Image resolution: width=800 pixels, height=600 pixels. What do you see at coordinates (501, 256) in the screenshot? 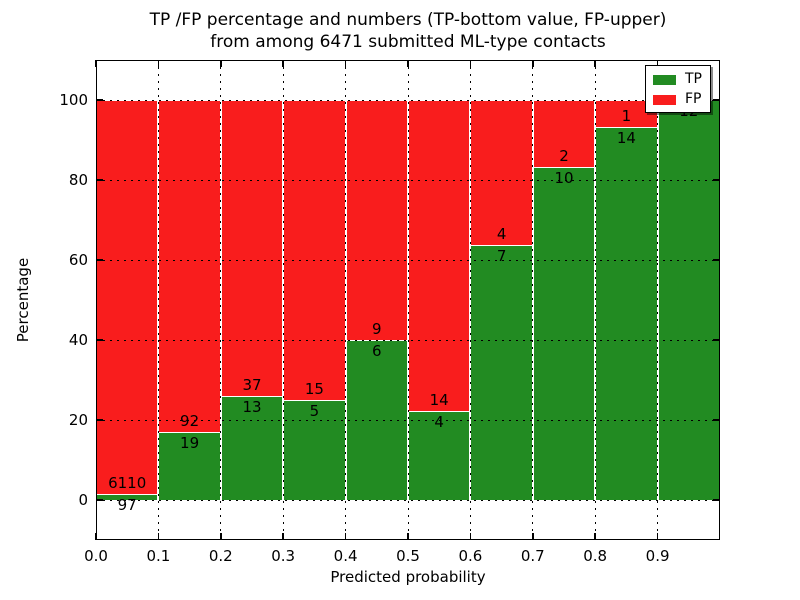
I see `tp-count-label: 7` at bounding box center [501, 256].